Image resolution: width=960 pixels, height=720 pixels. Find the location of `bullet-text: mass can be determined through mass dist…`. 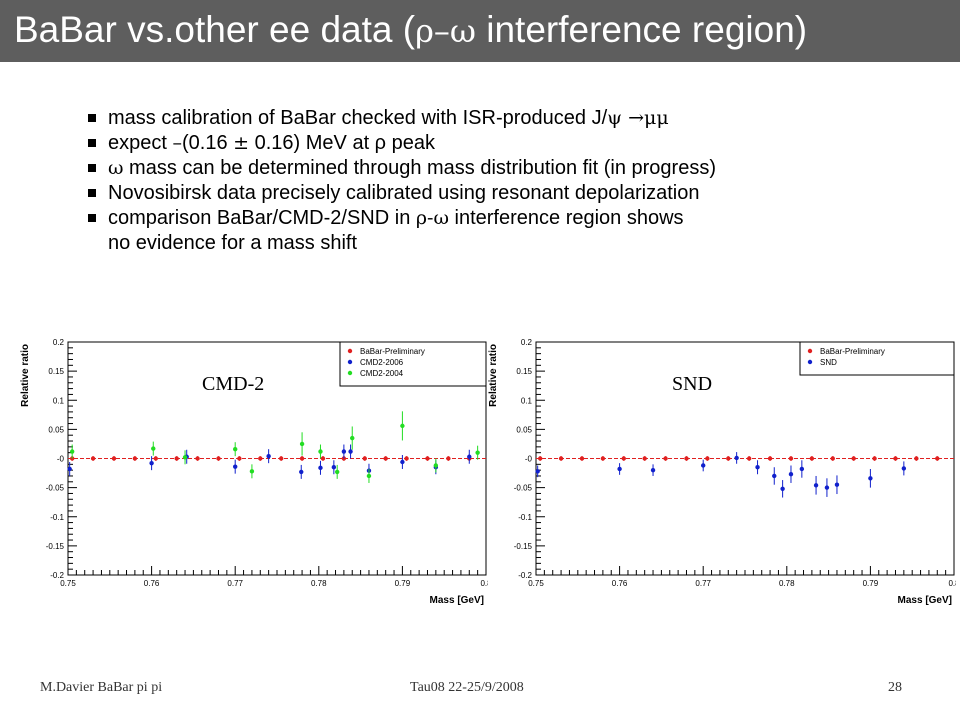

bullet-text: mass can be determined through mass dist… is located at coordinates (419, 168).